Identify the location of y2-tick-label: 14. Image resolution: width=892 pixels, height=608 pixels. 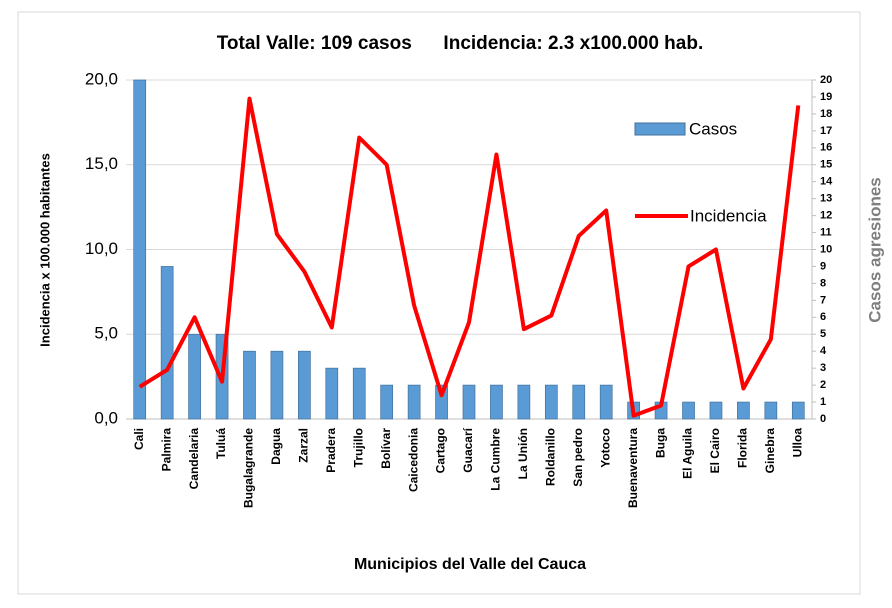
(826, 182).